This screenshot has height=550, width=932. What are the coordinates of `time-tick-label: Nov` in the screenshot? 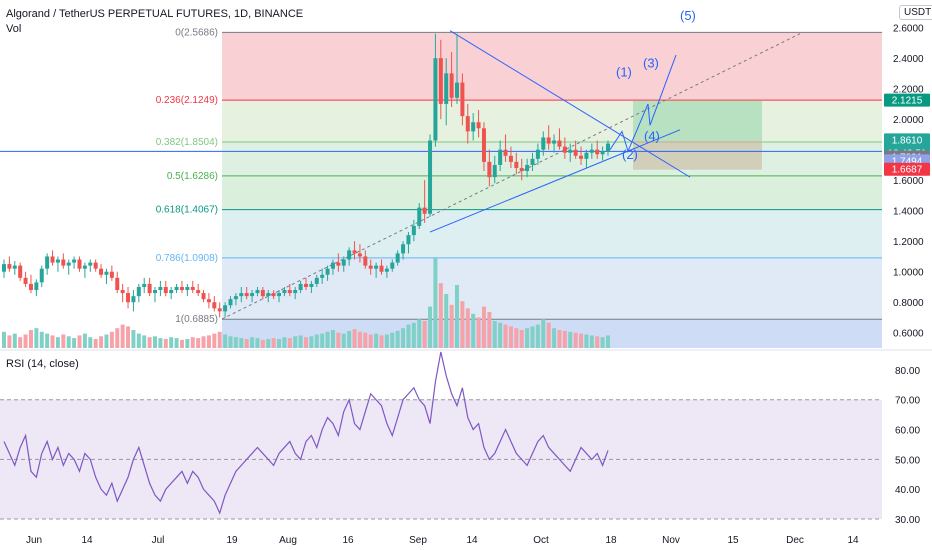 It's located at (671, 540).